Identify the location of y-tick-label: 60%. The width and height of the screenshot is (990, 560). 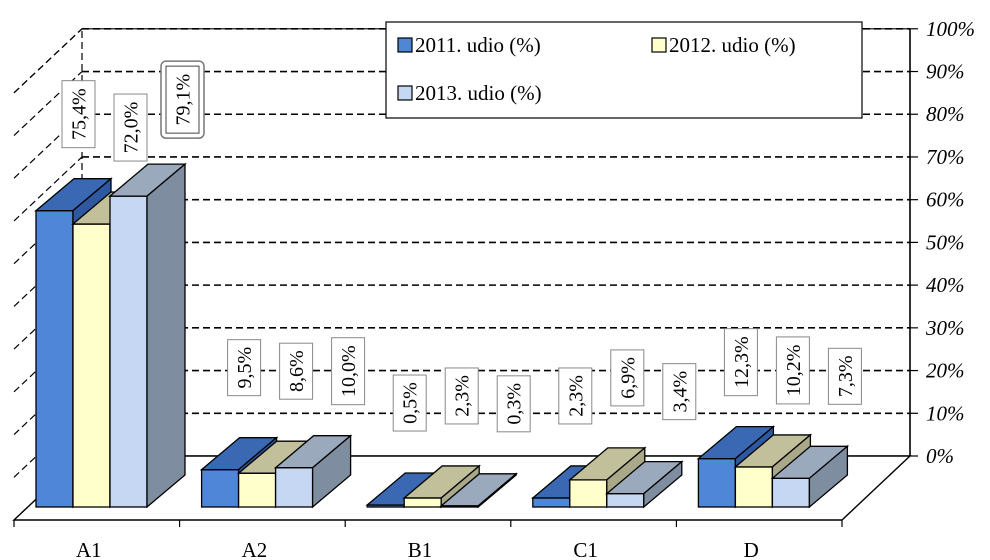
(945, 200).